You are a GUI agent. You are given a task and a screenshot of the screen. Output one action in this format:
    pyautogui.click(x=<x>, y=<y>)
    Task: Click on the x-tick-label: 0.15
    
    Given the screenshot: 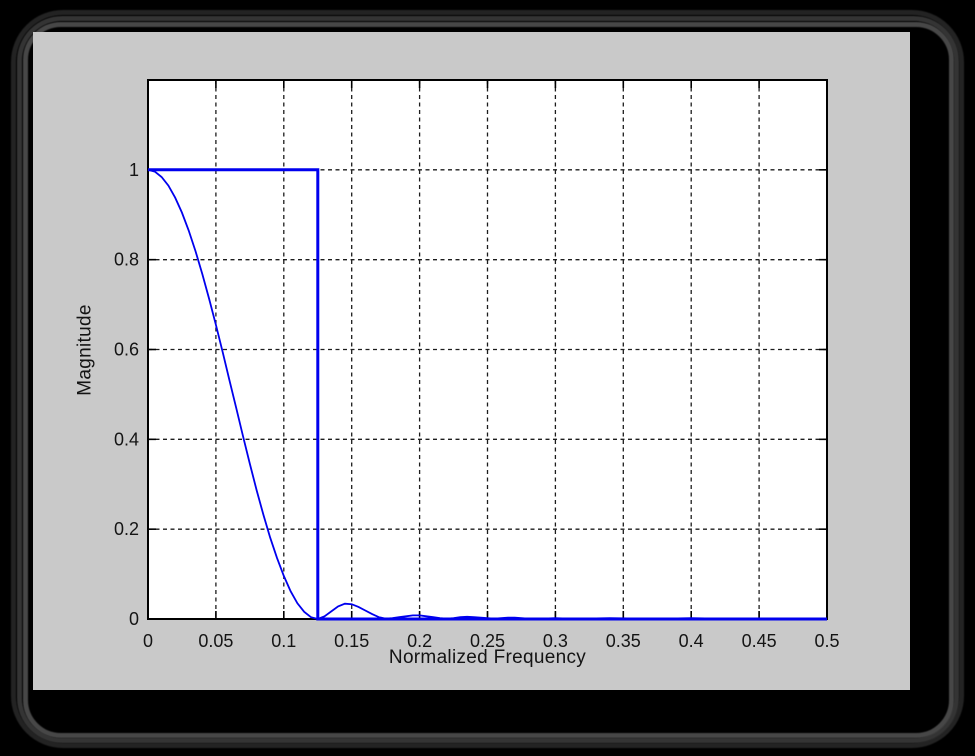 What is the action you would take?
    pyautogui.click(x=351, y=641)
    